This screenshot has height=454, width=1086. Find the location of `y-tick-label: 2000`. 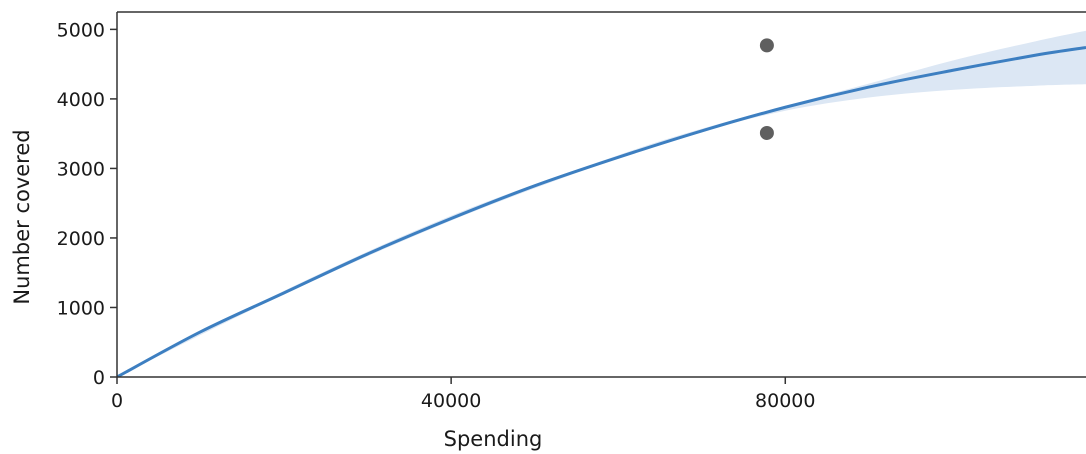

y-tick-label: 2000 is located at coordinates (81, 239).